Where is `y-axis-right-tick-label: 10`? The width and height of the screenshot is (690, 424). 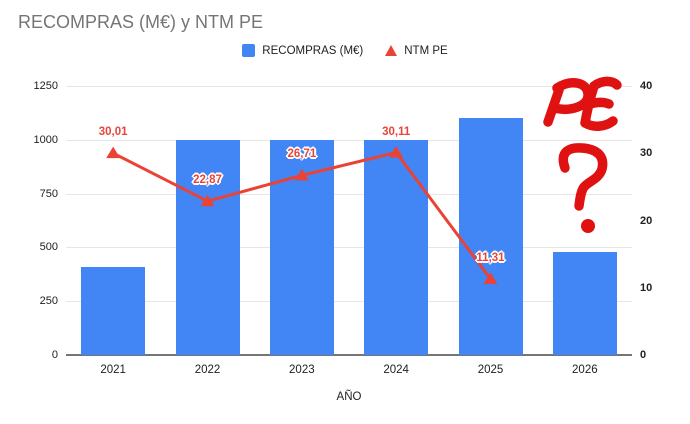 y-axis-right-tick-label: 10 is located at coordinates (646, 287).